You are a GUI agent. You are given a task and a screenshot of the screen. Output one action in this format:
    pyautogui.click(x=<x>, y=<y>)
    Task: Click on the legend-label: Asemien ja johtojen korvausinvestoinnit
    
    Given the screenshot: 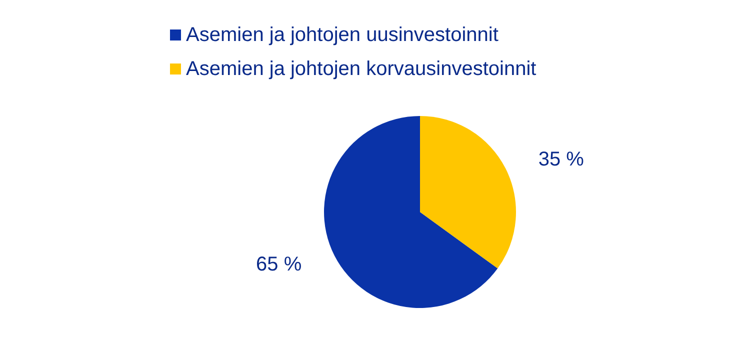 What is the action you would take?
    pyautogui.click(x=361, y=69)
    